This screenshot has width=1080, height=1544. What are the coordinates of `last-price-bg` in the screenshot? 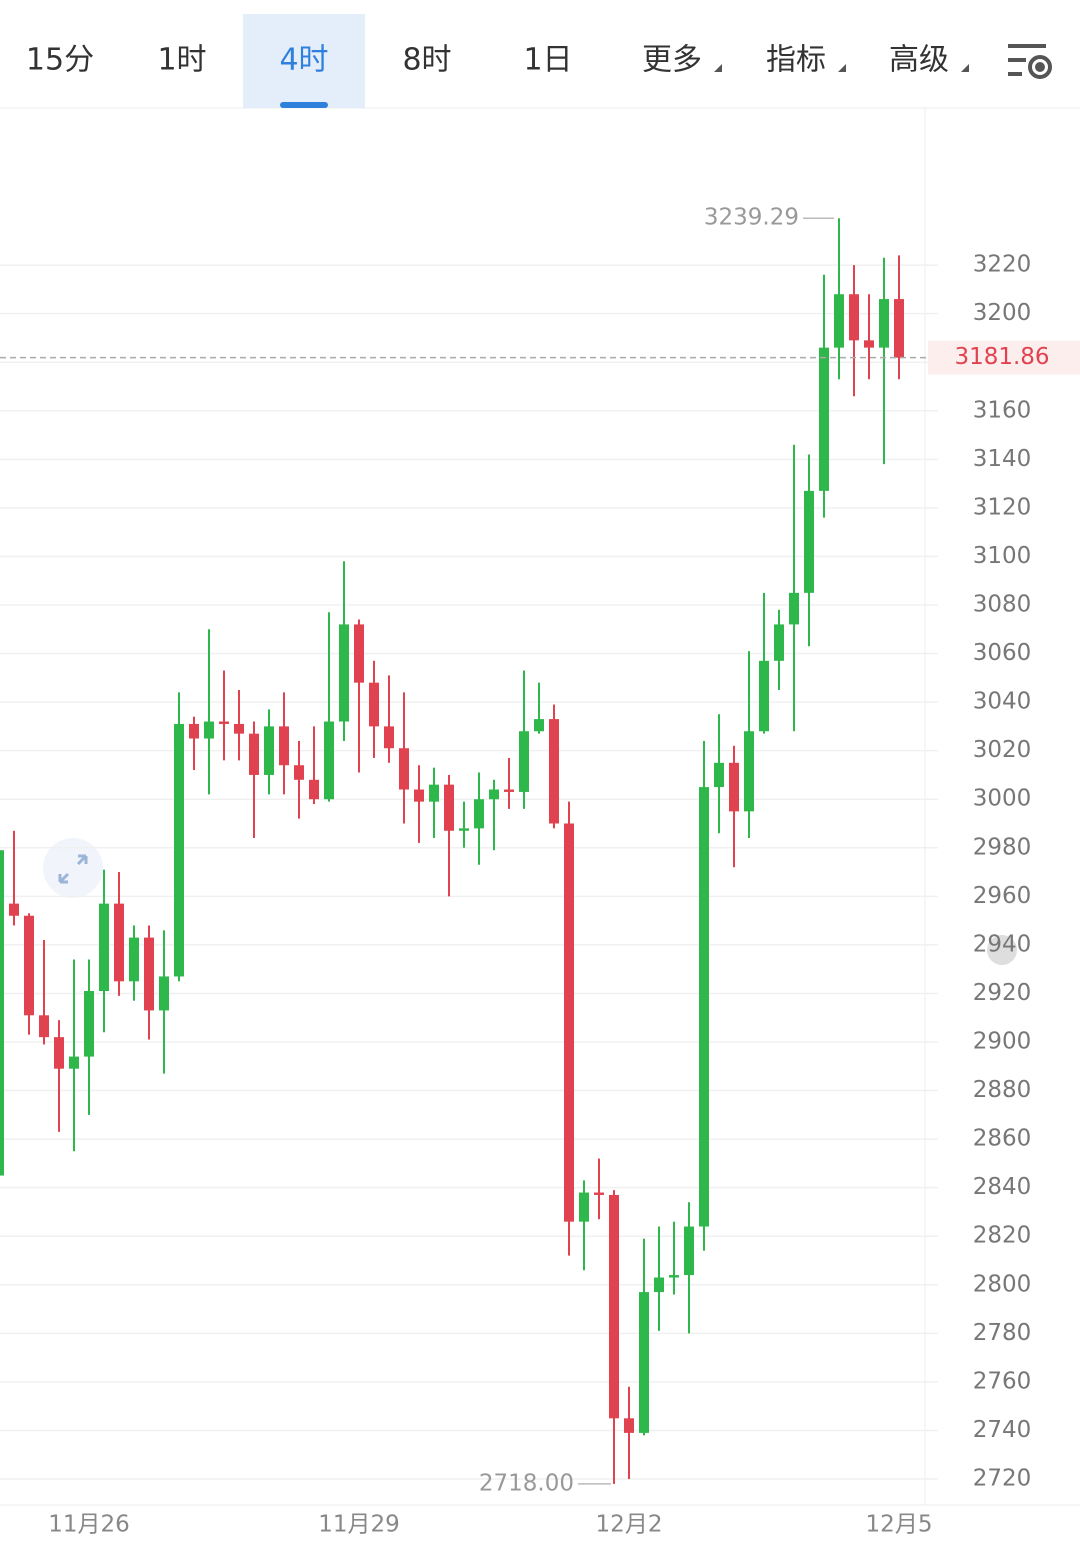 It's located at (1004, 357).